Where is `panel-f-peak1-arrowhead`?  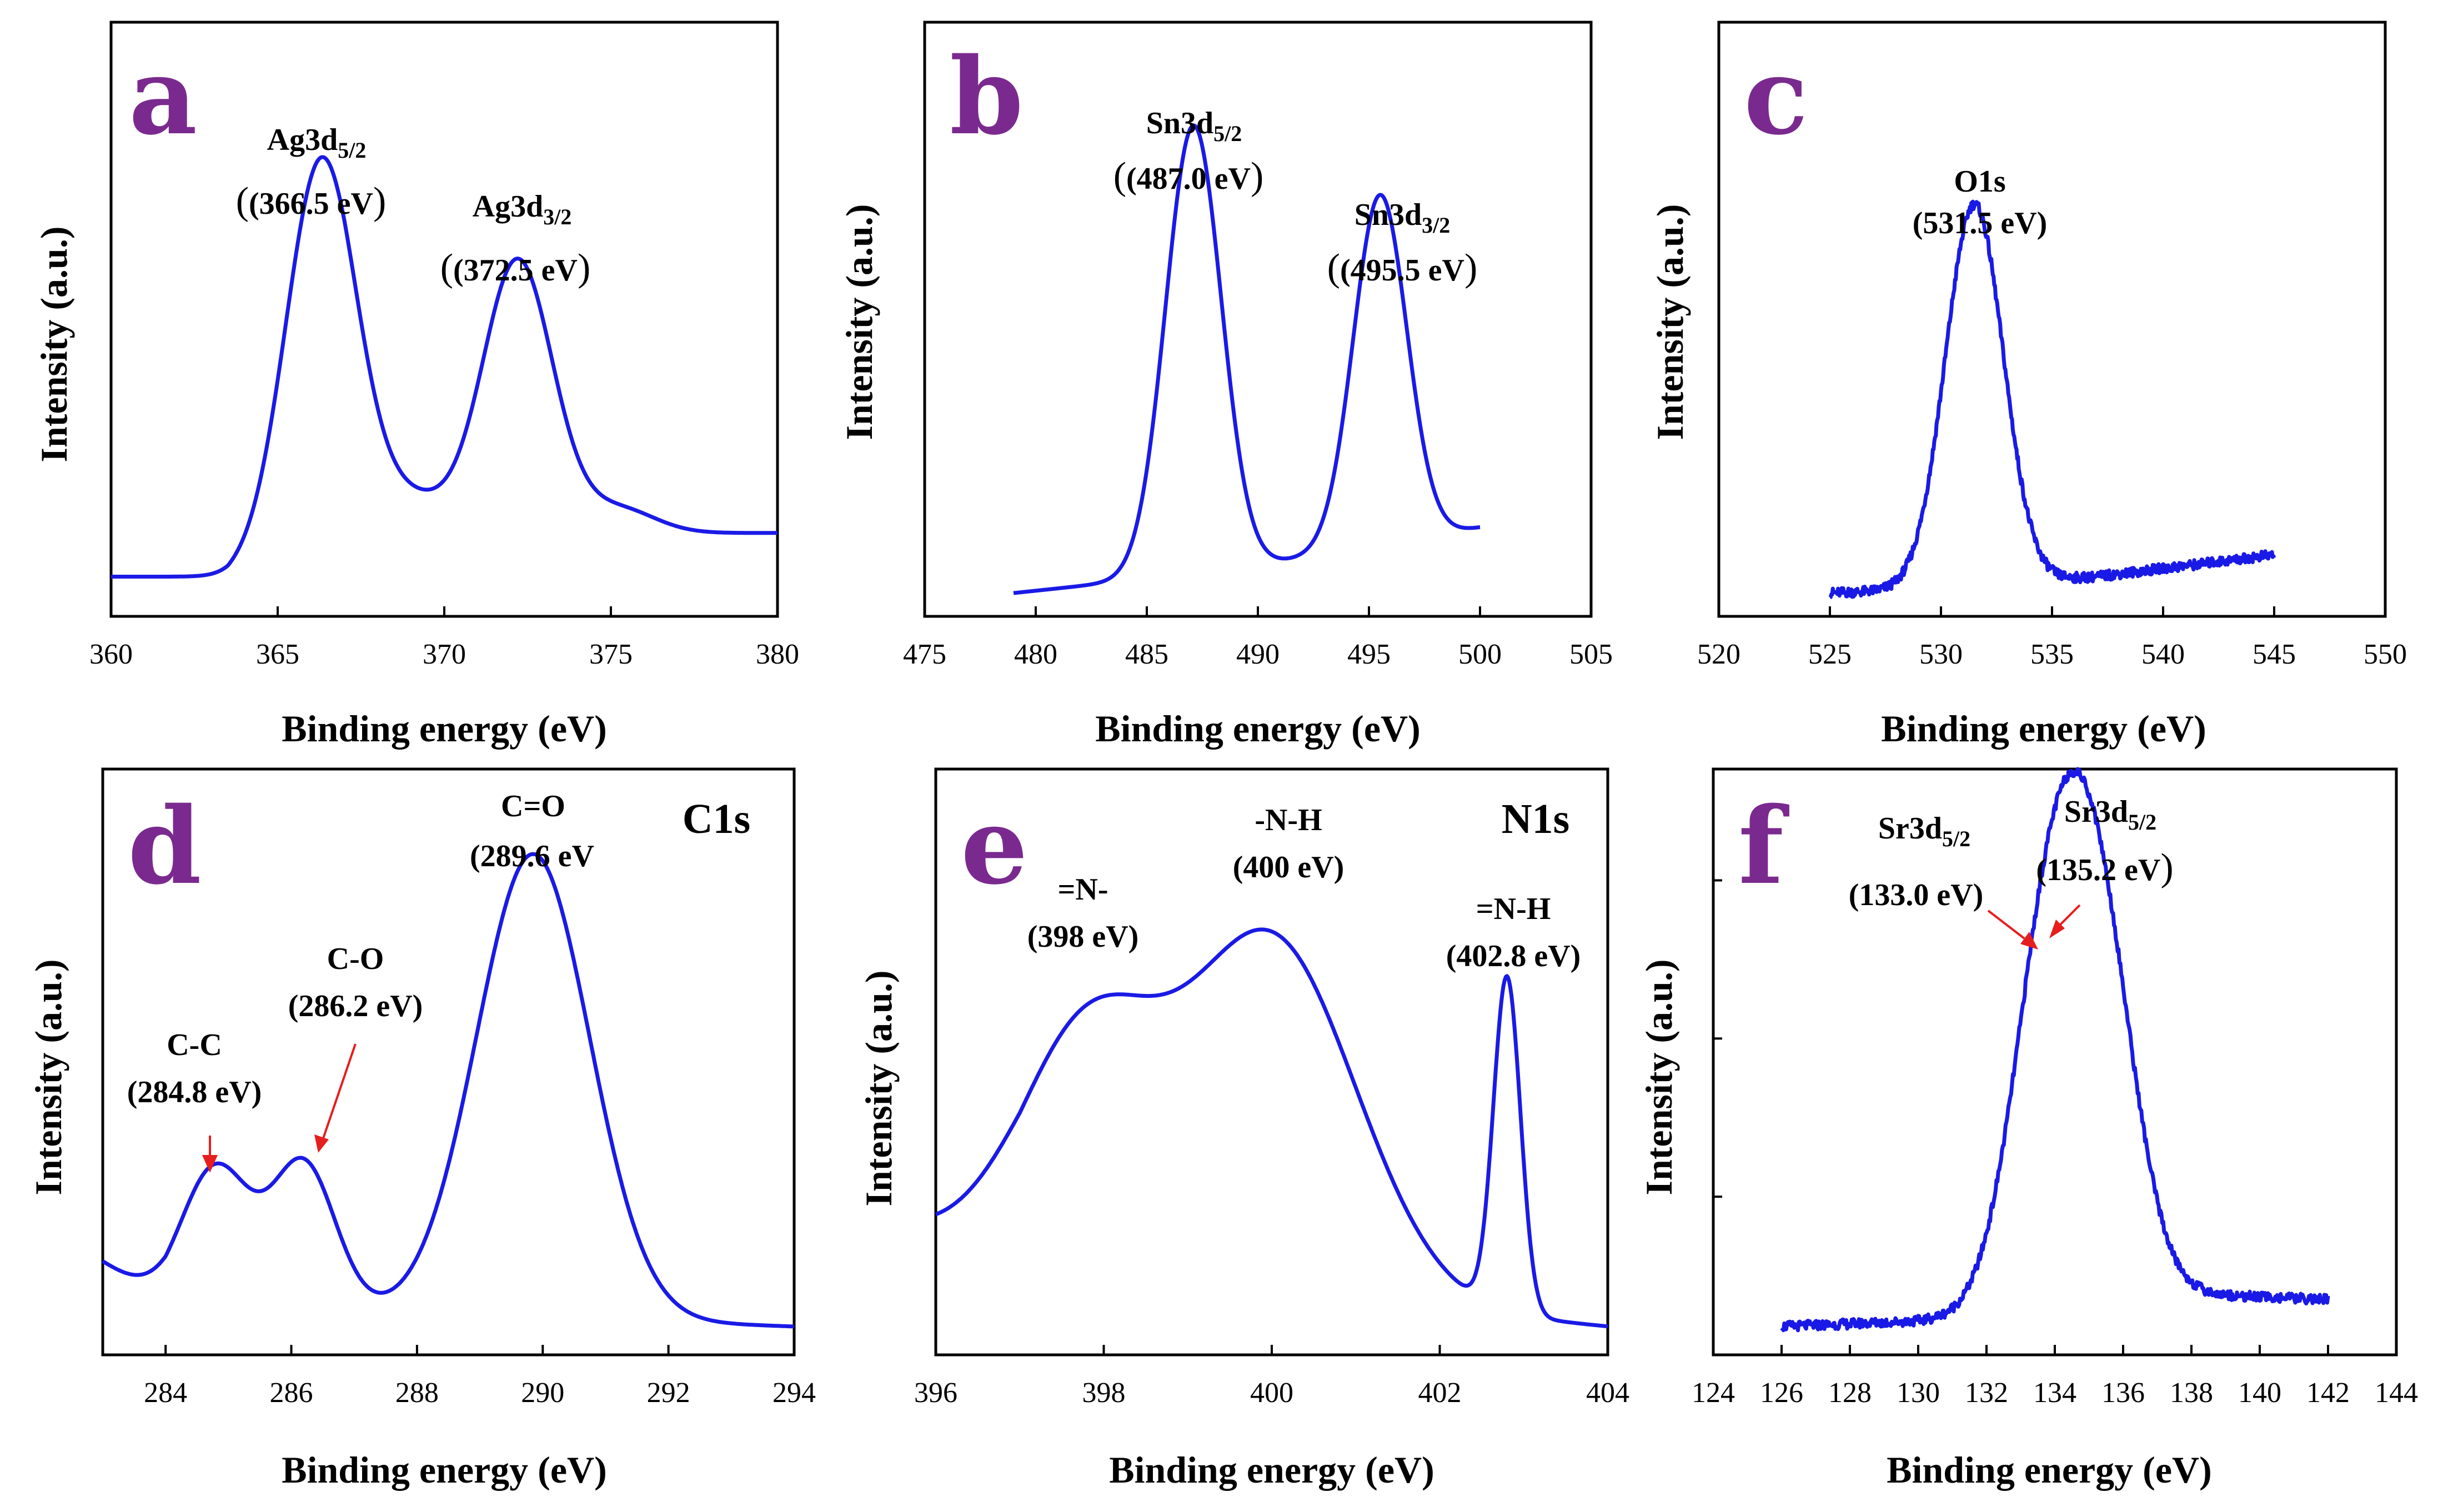
panel-f-peak1-arrowhead is located at coordinates (2029, 941).